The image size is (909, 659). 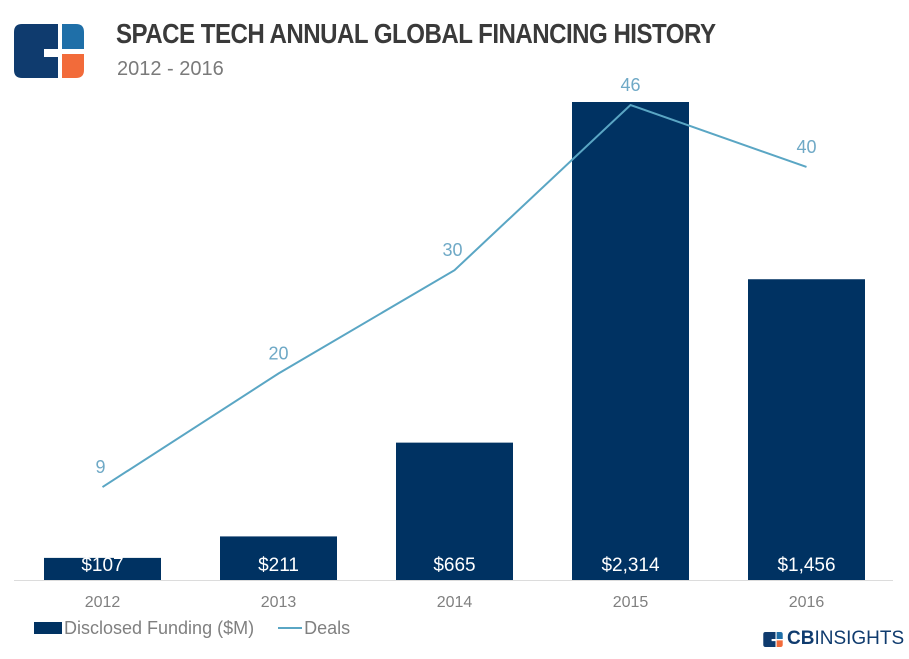 I want to click on bar-2012, so click(x=102, y=568).